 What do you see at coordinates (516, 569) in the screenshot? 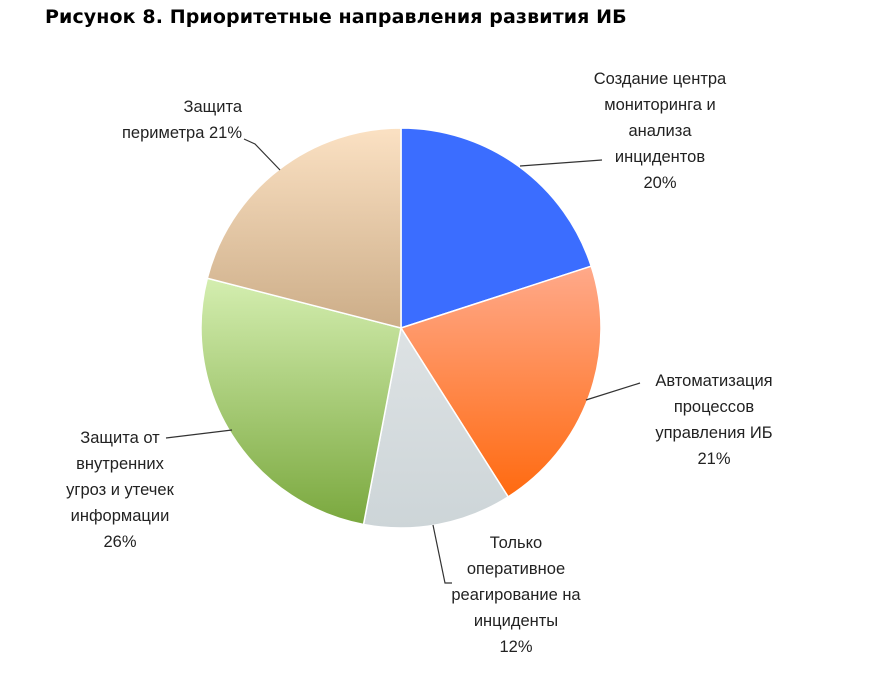
I see `slice-label-line: оперативное` at bounding box center [516, 569].